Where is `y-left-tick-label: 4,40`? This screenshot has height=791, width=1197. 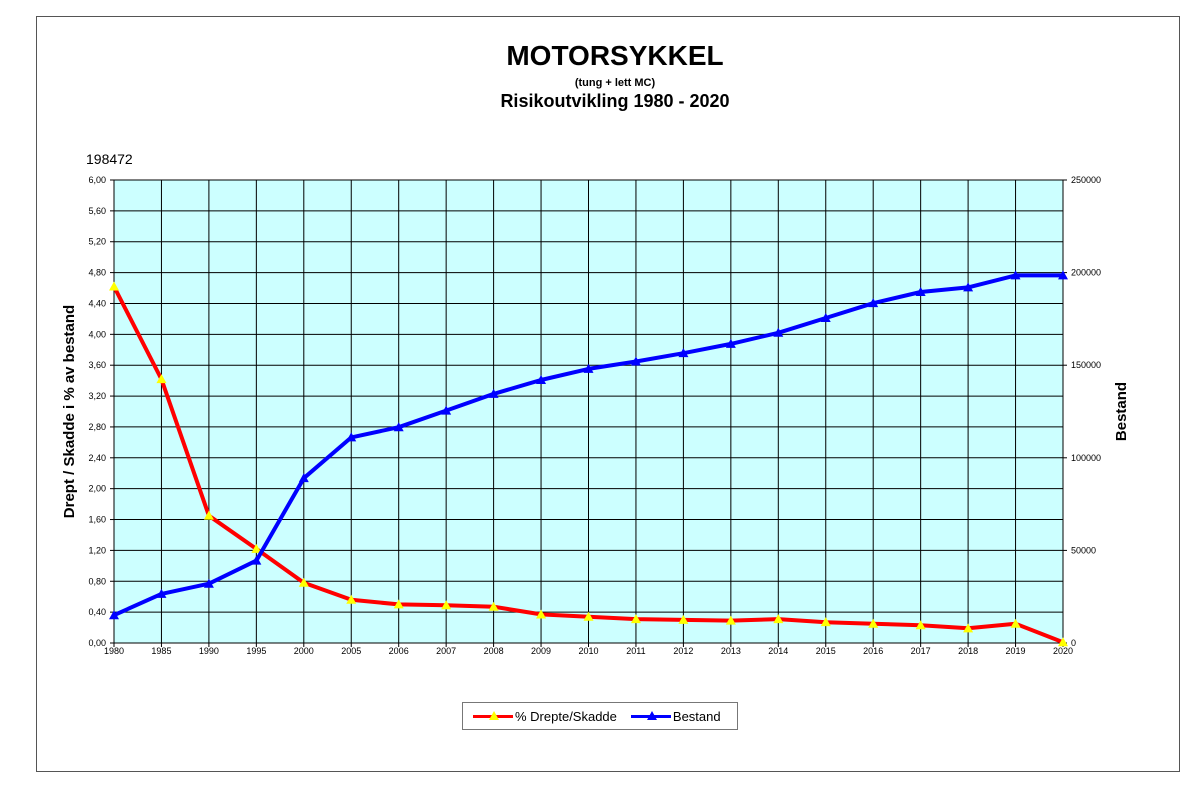
y-left-tick-label: 4,40 is located at coordinates (97, 303).